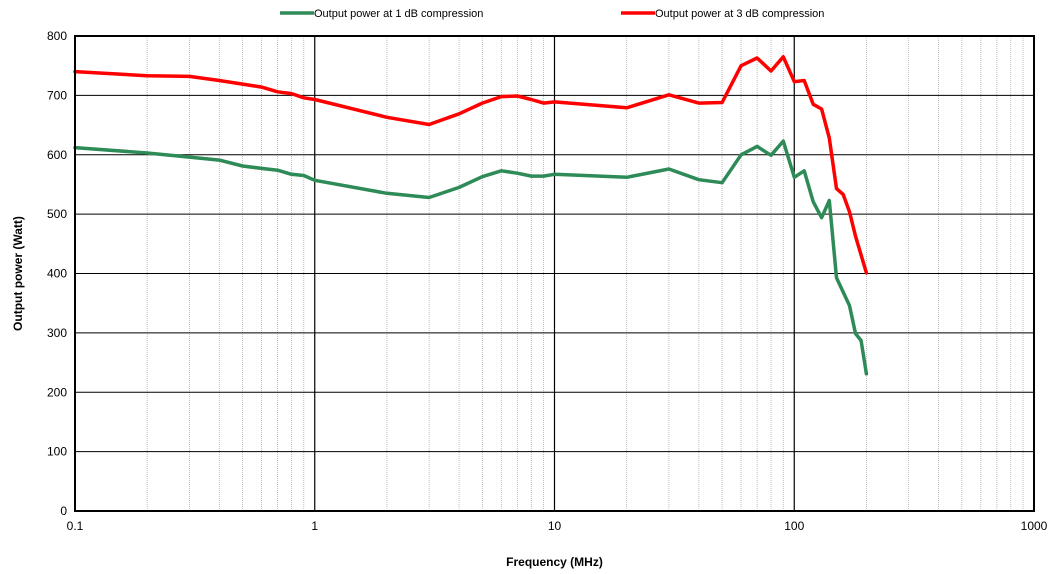 This screenshot has width=1054, height=574. What do you see at coordinates (57, 333) in the screenshot?
I see `y-tick-label: 300` at bounding box center [57, 333].